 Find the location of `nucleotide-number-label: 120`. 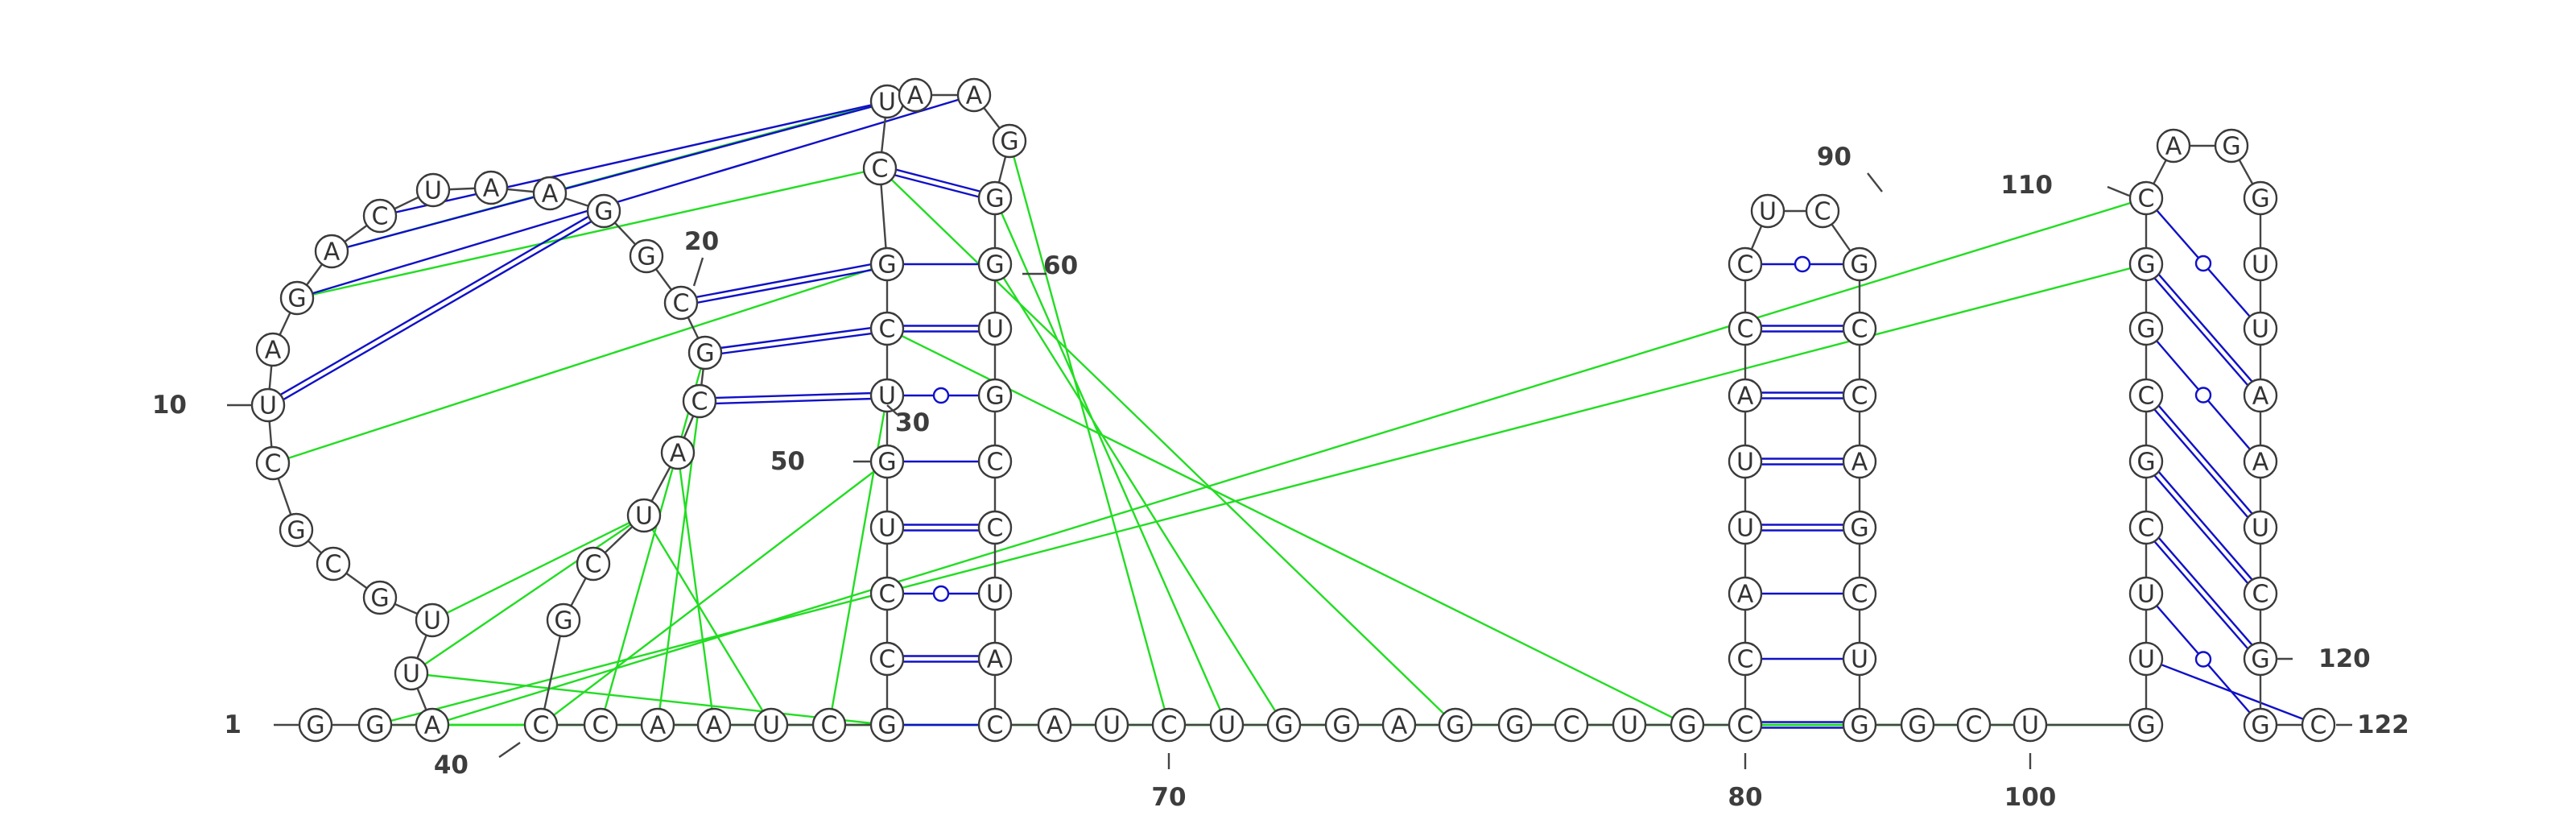

nucleotide-number-label: 120 is located at coordinates (2344, 658).